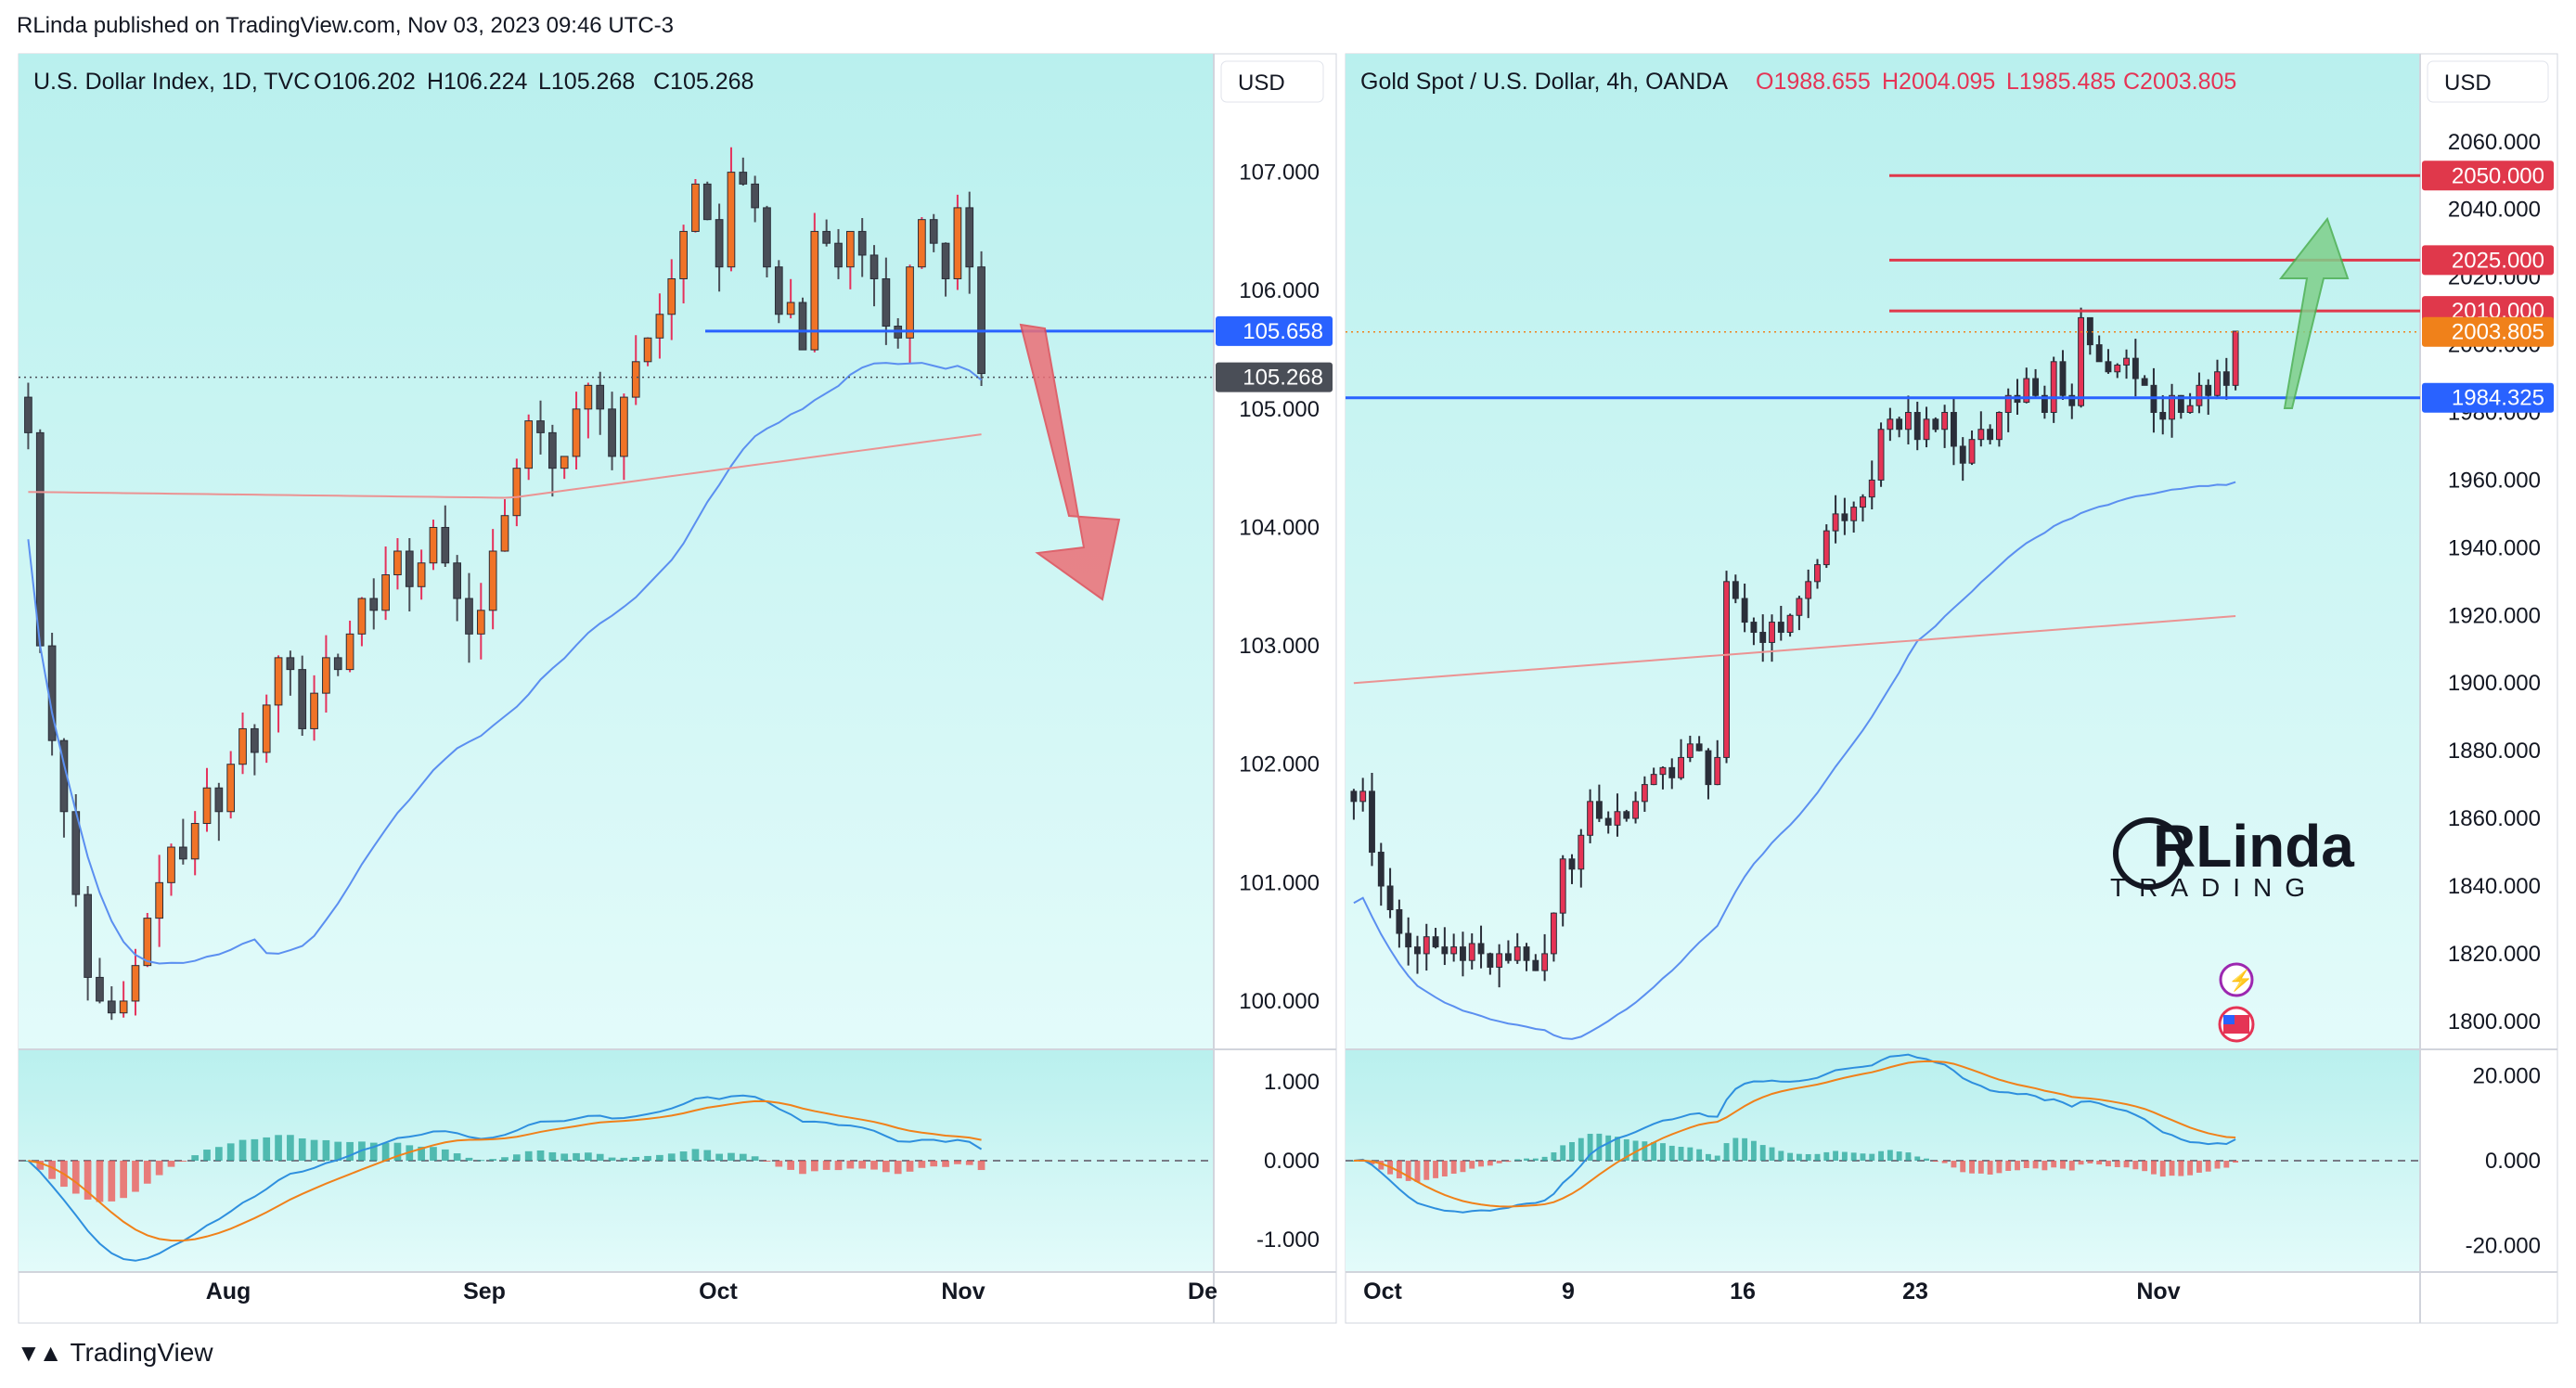  Describe the element at coordinates (2158, 1292) in the screenshot. I see `x-tick-label: Nov` at that location.